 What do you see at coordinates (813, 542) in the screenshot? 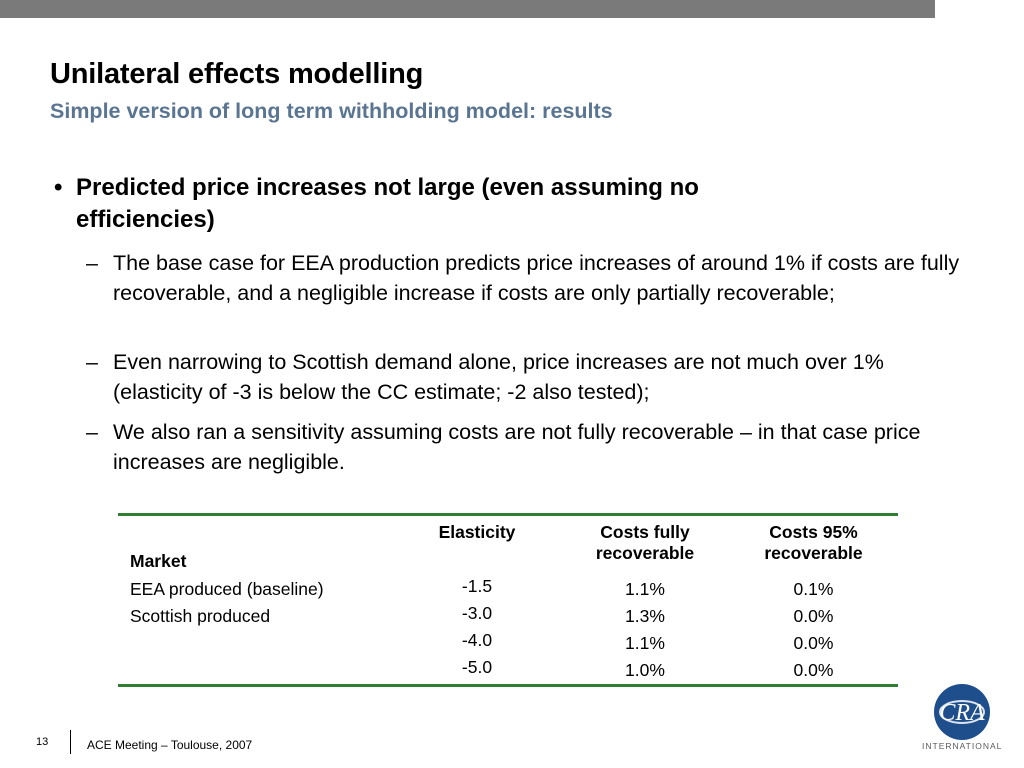
I see `header-costs-95-recoverable: Costs 95% recoverable` at bounding box center [813, 542].